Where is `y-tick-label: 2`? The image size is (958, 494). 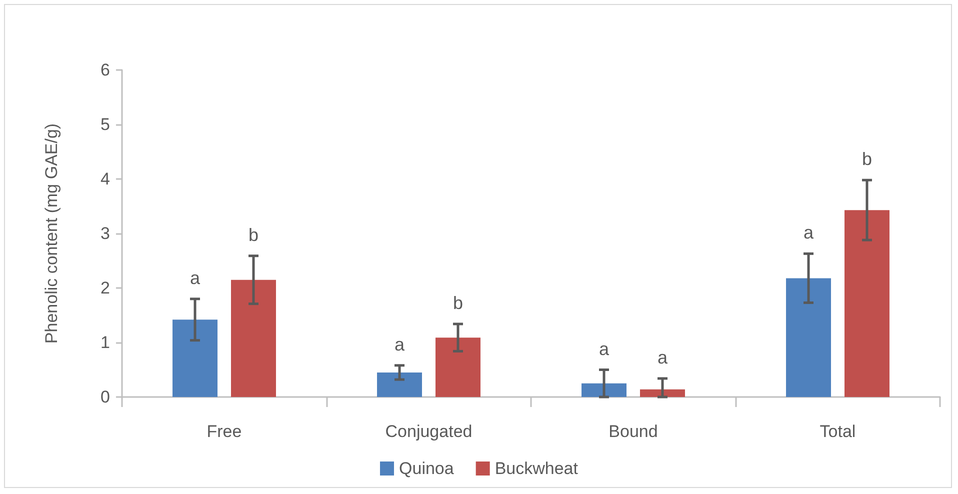 y-tick-label: 2 is located at coordinates (105, 288).